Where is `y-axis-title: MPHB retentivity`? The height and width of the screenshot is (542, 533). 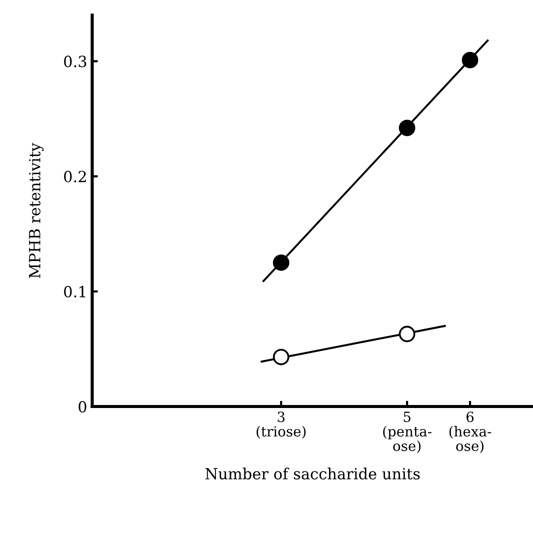 y-axis-title: MPHB retentivity is located at coordinates (36, 210).